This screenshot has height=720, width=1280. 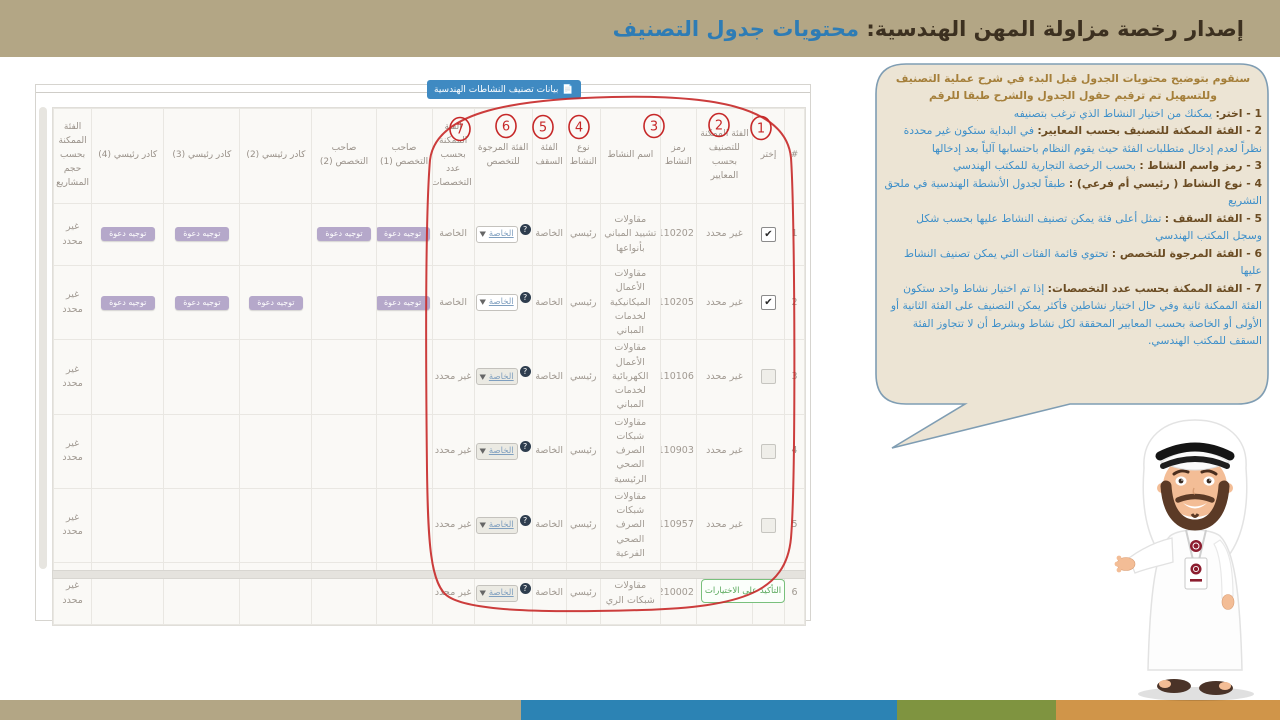 What do you see at coordinates (768, 156) in the screenshot?
I see `column-header-choose: إختر` at bounding box center [768, 156].